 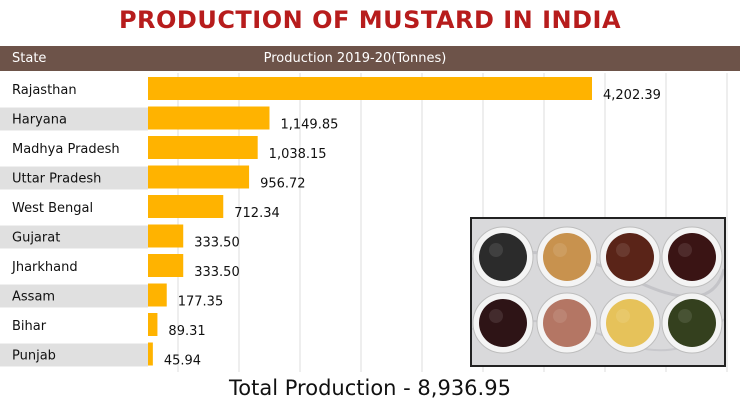 What do you see at coordinates (34, 356) in the screenshot?
I see `category-label: Punjab` at bounding box center [34, 356].